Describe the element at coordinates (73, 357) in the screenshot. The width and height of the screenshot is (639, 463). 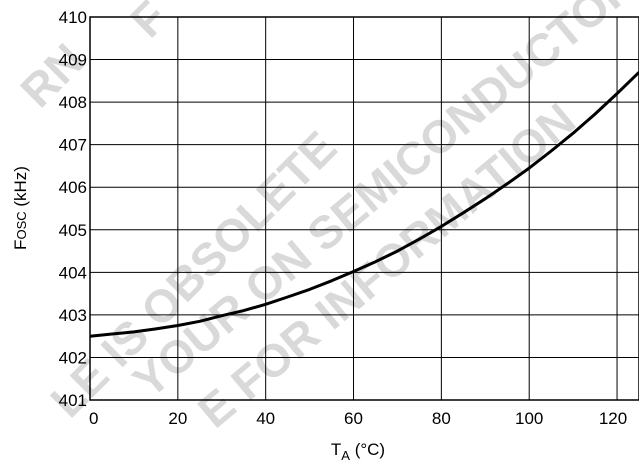
I see `y-tick-label: 402` at that location.